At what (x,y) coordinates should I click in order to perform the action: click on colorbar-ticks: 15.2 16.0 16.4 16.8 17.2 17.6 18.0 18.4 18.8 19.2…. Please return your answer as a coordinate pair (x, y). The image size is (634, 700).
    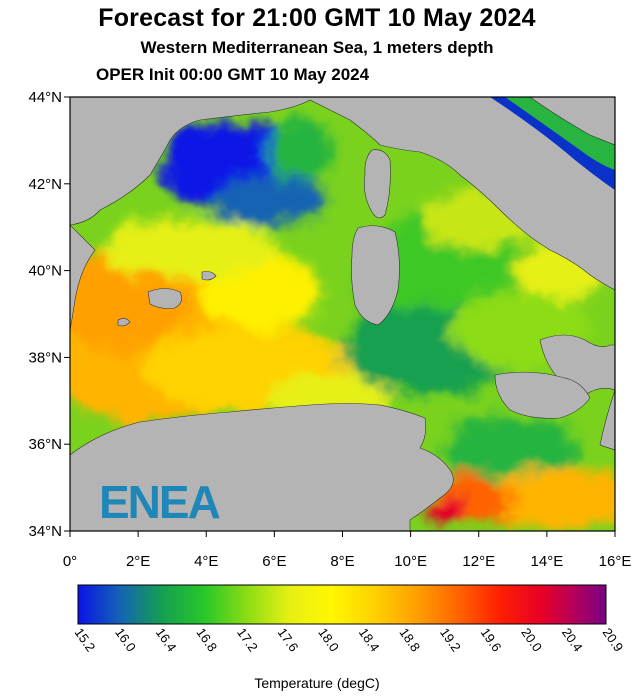
    Looking at the image, I should click on (349, 639).